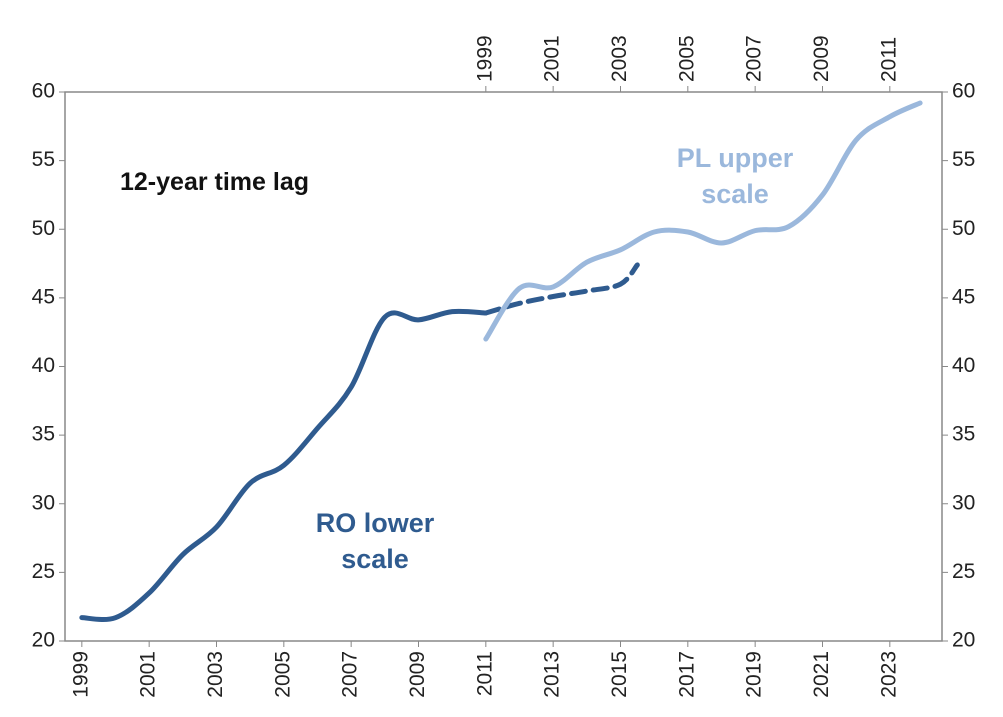 This screenshot has height=717, width=1003. What do you see at coordinates (215, 674) in the screenshot?
I see `x-tick-label: 2003` at bounding box center [215, 674].